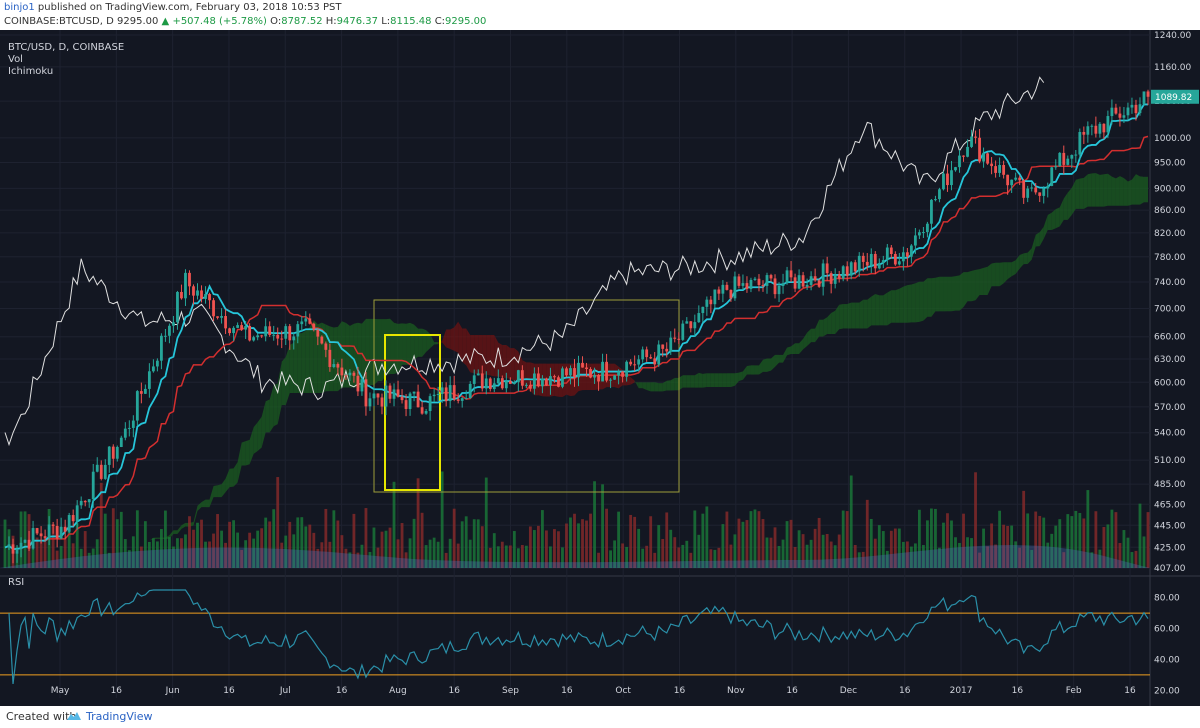 This screenshot has height=728, width=1200. What do you see at coordinates (19, 7) in the screenshot?
I see `author-link: binjo1` at bounding box center [19, 7].